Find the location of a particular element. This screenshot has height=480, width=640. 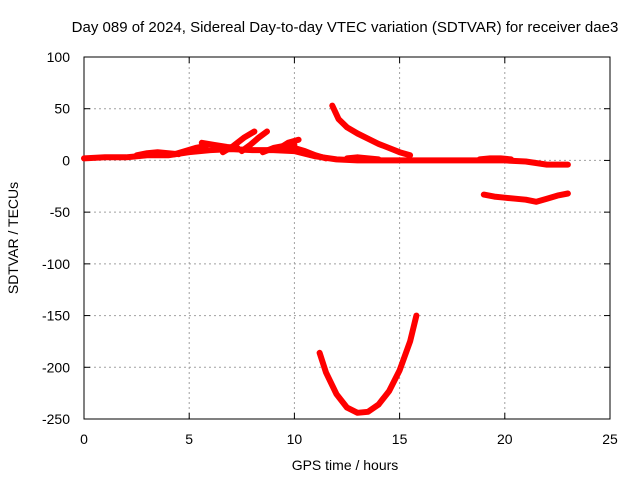

y-tick-label: -250 is located at coordinates (56, 419).